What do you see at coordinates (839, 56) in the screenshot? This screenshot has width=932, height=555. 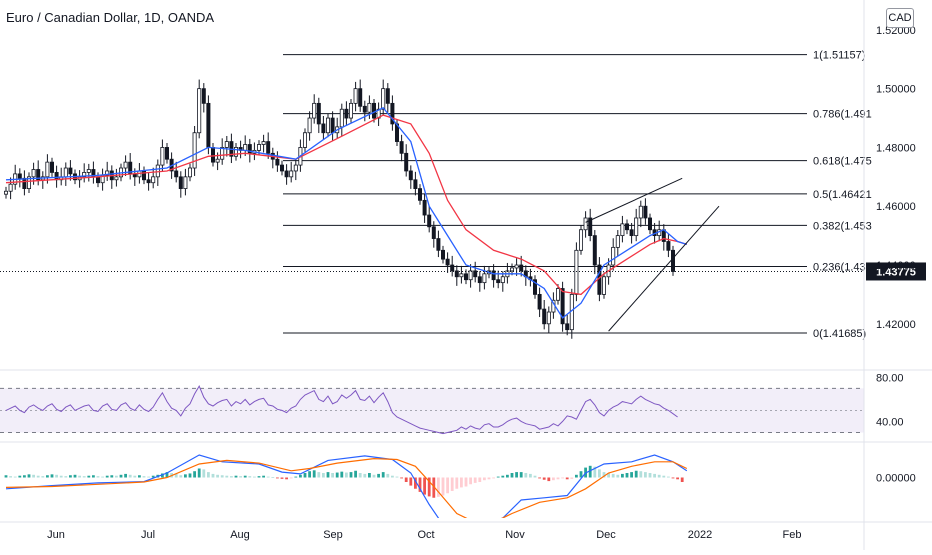 I see `fib-level-label: 1(1.51157)` at bounding box center [839, 56].